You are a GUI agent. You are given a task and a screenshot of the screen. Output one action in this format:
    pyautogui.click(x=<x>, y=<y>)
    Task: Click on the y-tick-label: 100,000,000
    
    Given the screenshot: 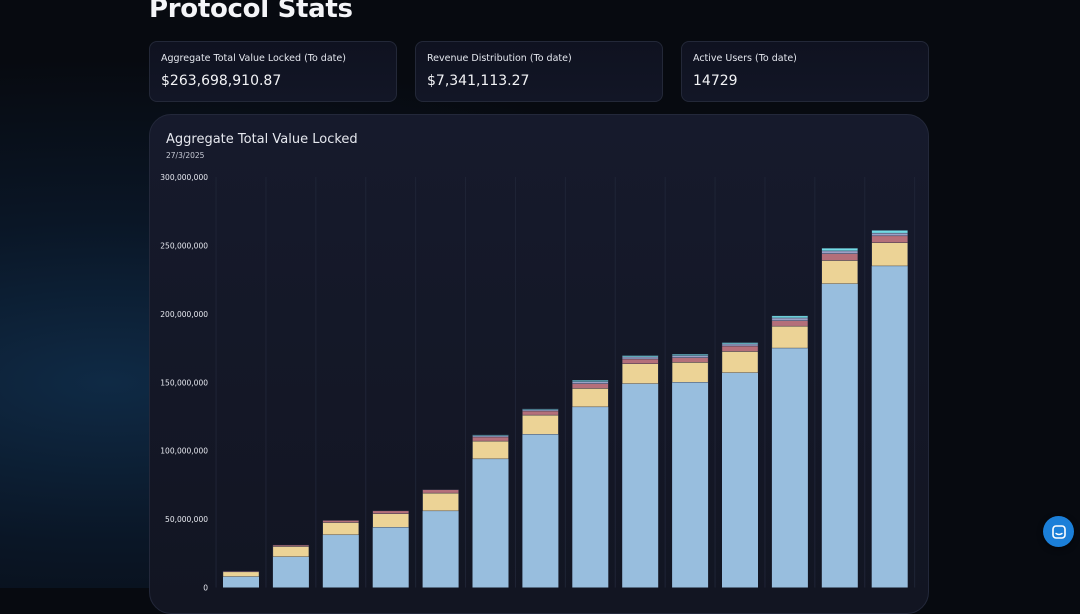 What is the action you would take?
    pyautogui.click(x=184, y=451)
    